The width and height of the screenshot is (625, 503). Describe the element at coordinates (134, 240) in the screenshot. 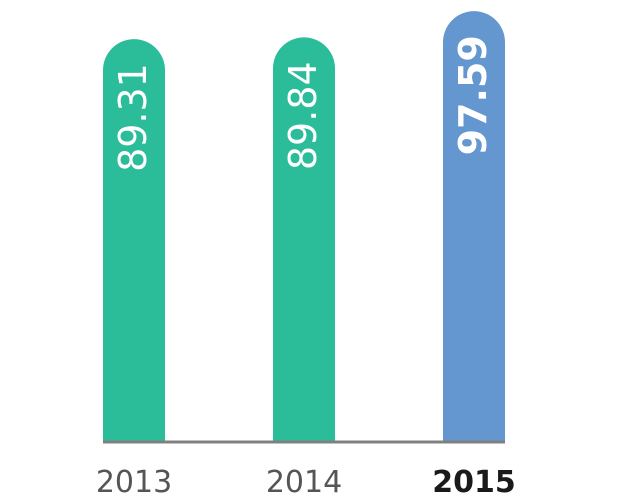

I see `bar-2013` at that location.